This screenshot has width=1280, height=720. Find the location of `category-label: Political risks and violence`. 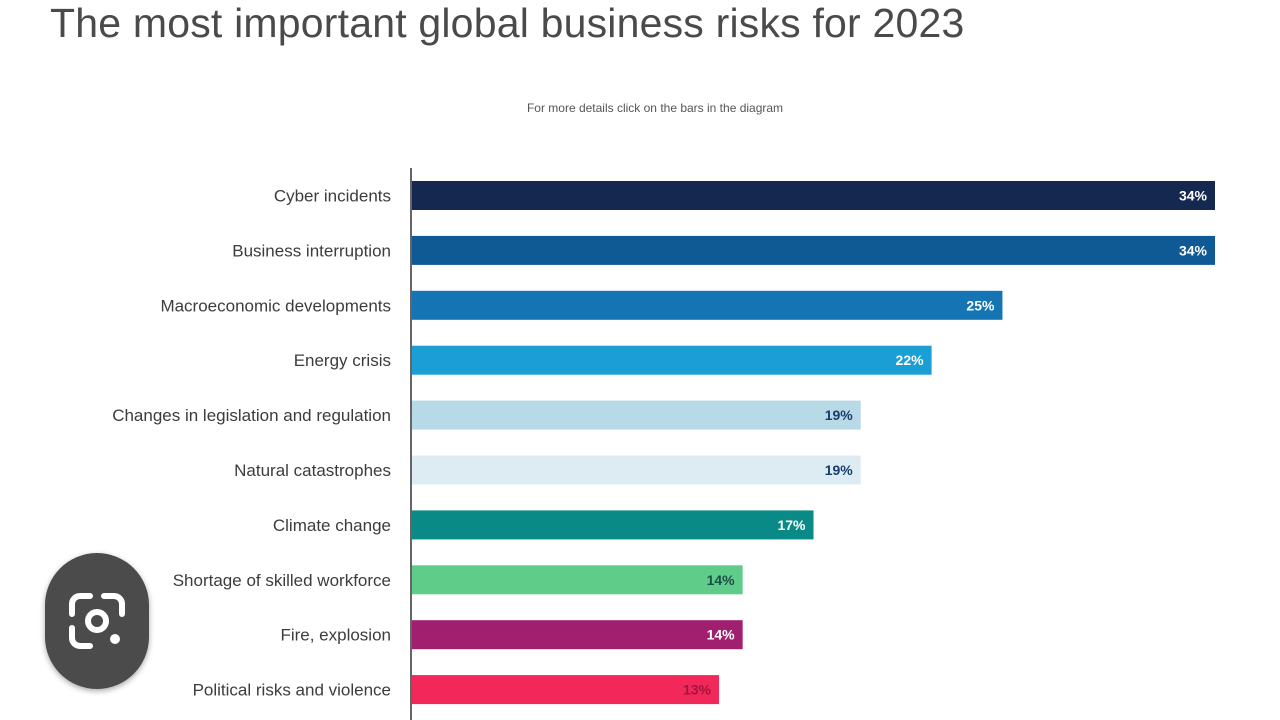

category-label: Political risks and violence is located at coordinates (292, 690).